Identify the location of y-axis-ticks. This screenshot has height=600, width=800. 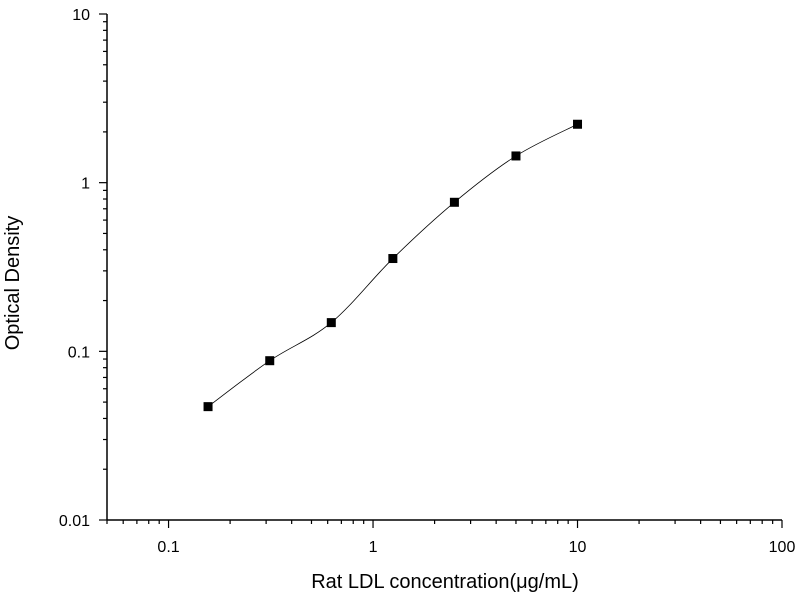
(103, 267).